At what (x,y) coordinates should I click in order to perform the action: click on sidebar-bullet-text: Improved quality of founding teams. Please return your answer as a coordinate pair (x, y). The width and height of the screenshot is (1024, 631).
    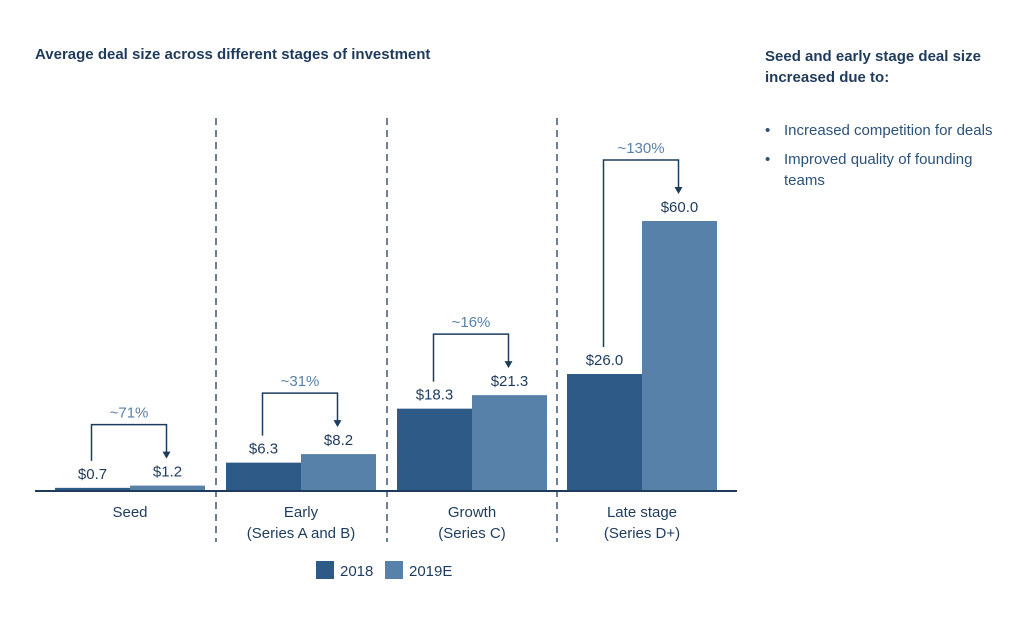
    Looking at the image, I should click on (878, 170).